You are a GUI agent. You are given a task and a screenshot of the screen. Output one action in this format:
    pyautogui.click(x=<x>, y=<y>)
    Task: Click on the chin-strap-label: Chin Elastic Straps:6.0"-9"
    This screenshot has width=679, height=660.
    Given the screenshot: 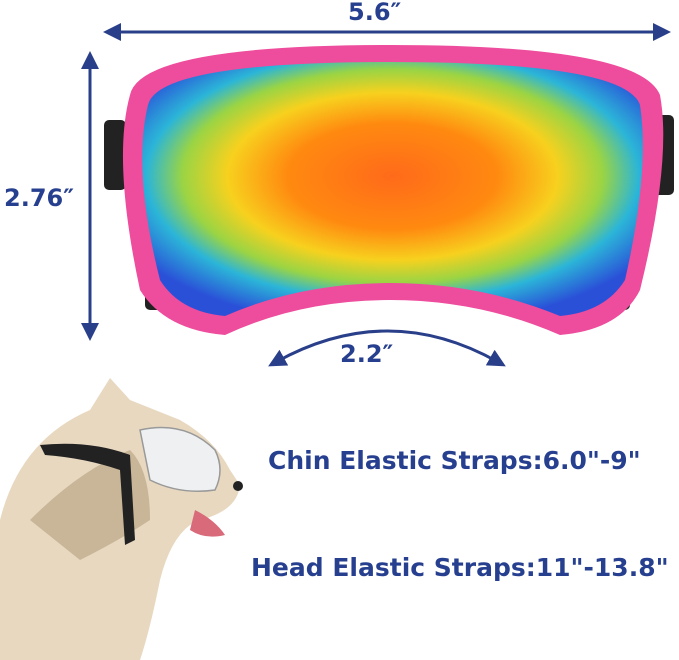 What is the action you would take?
    pyautogui.click(x=454, y=460)
    